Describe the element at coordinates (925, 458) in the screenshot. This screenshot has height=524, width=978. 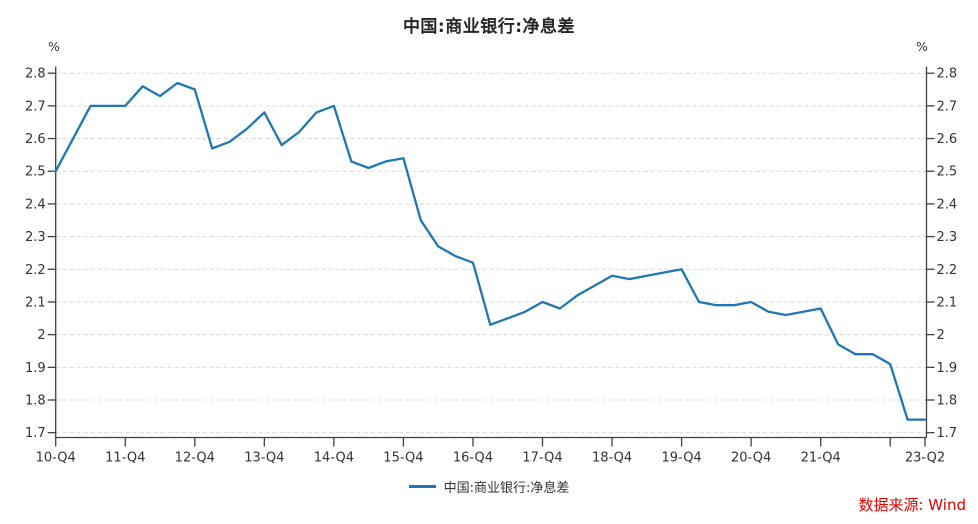
I see `x-tick-label: 23-Q2` at that location.